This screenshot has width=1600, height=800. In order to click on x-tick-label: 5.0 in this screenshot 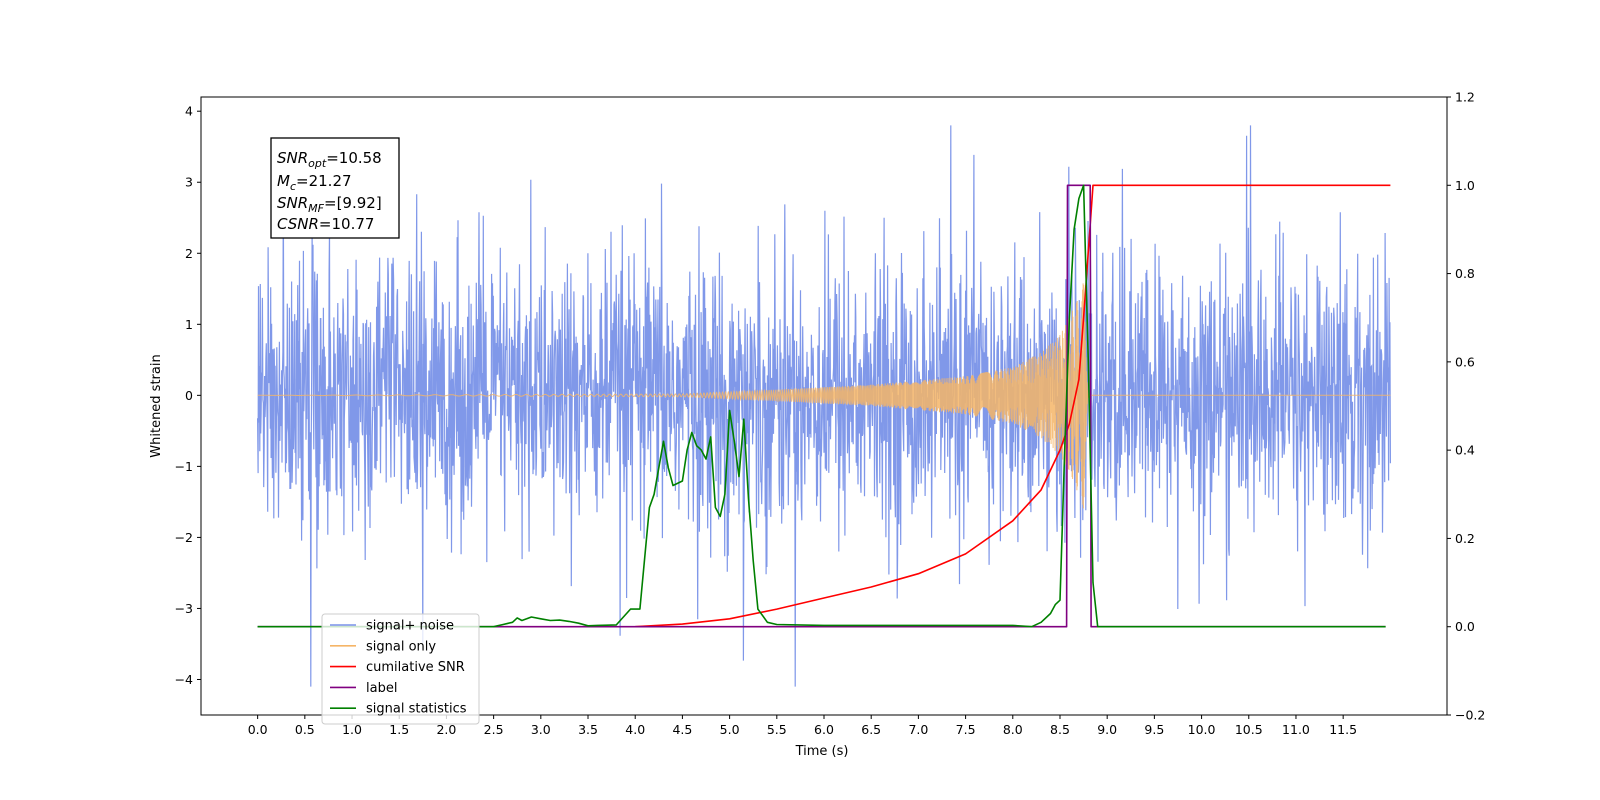, I will do `click(730, 729)`.